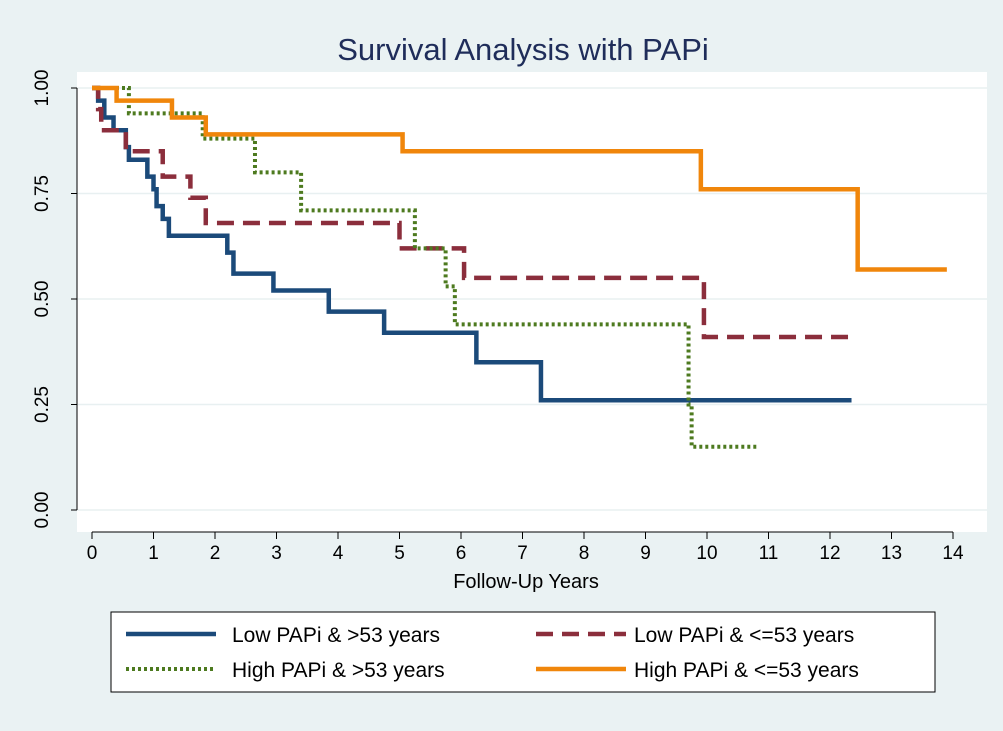 This screenshot has width=1003, height=731. I want to click on x-tick-label: 3, so click(276, 553).